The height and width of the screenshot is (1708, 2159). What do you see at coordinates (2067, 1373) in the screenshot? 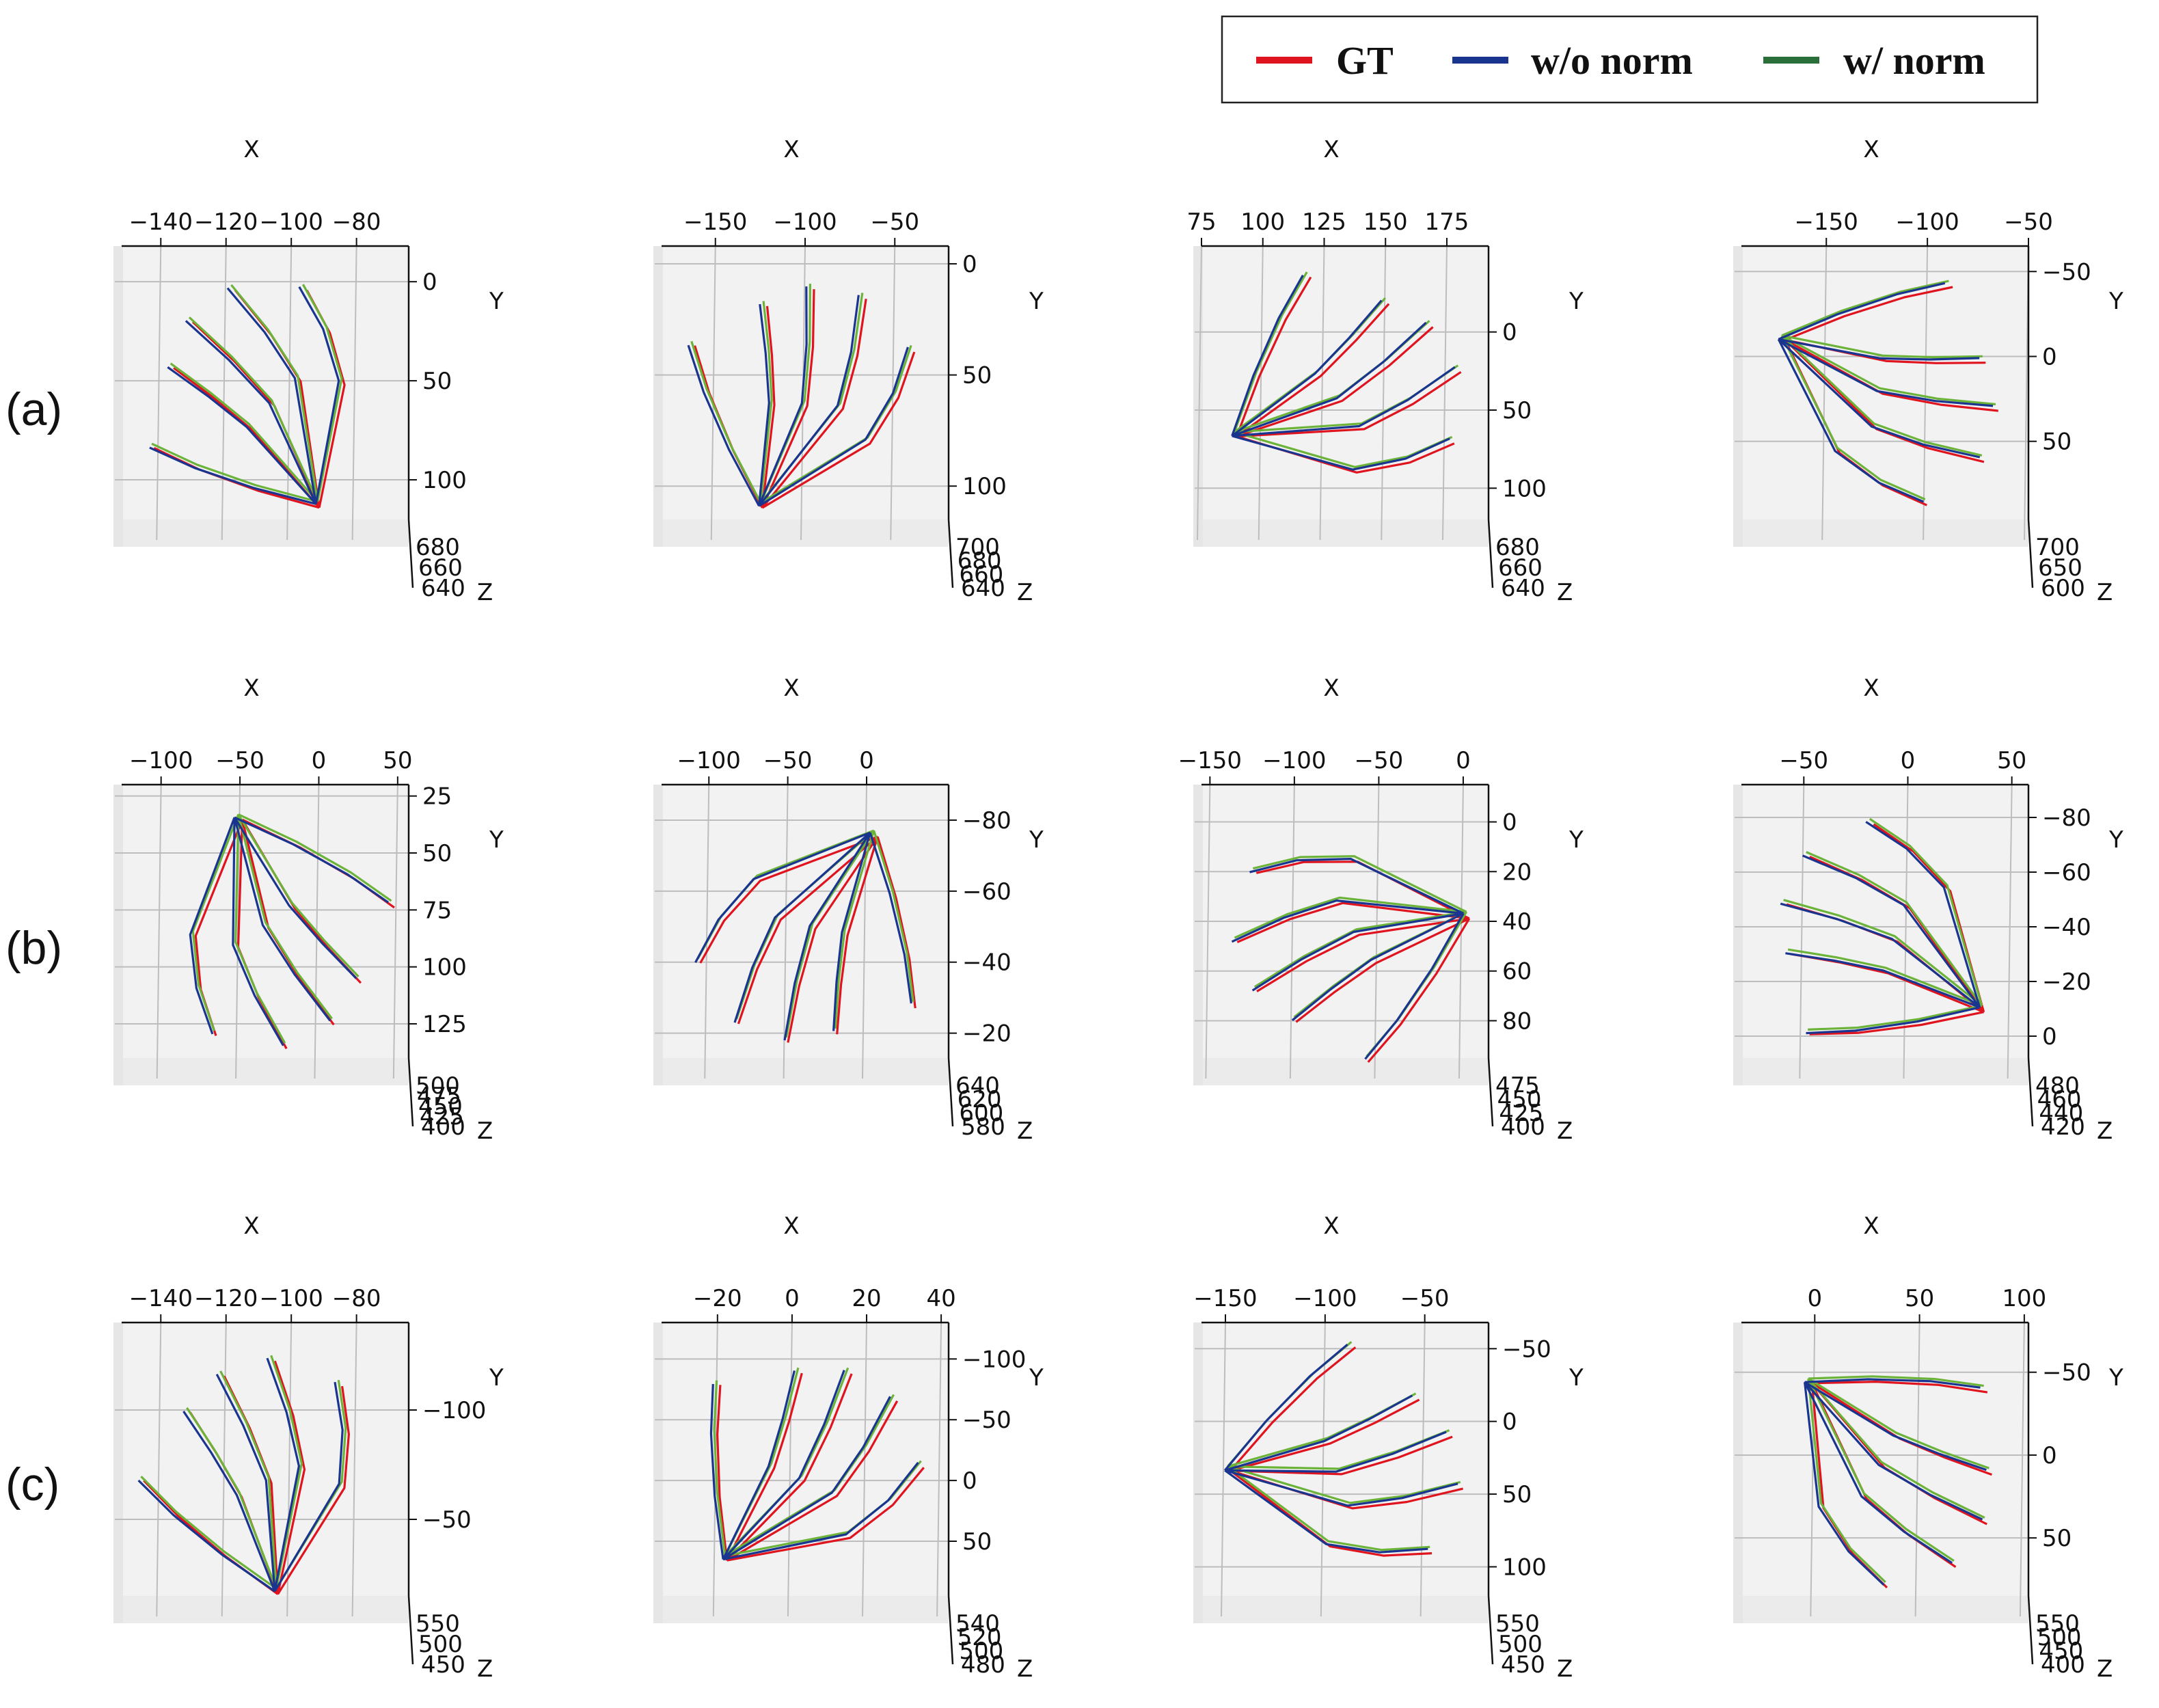
I see `y-tick-label: −50` at bounding box center [2067, 1373].